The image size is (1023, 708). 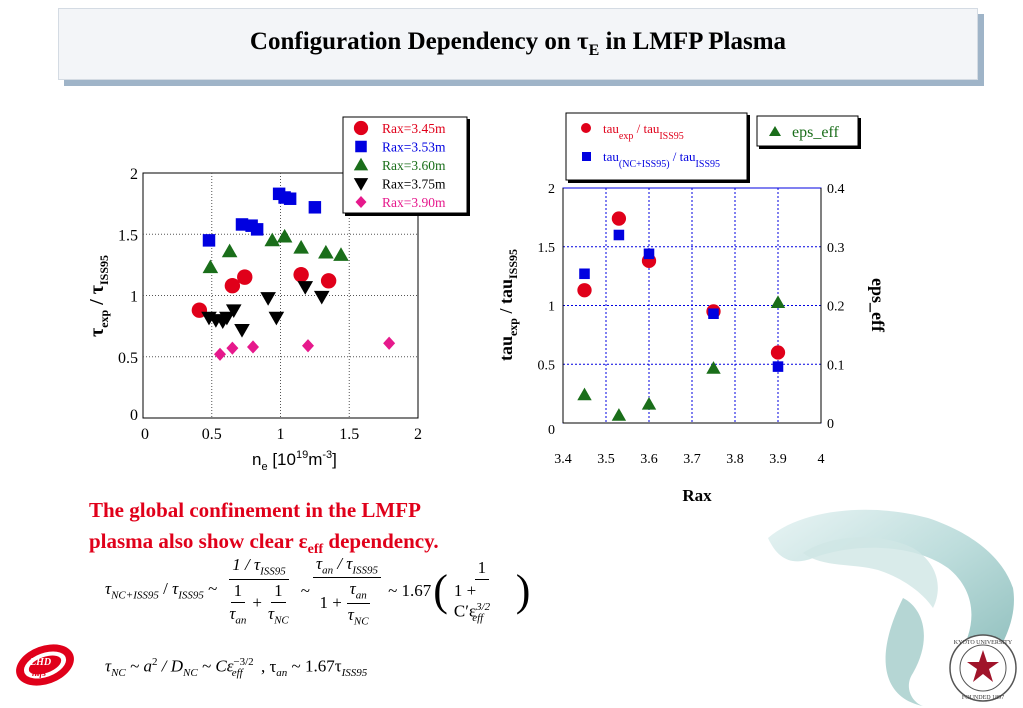 What do you see at coordinates (836, 248) in the screenshot?
I see `y2-tick-label: 0.3` at bounding box center [836, 248].